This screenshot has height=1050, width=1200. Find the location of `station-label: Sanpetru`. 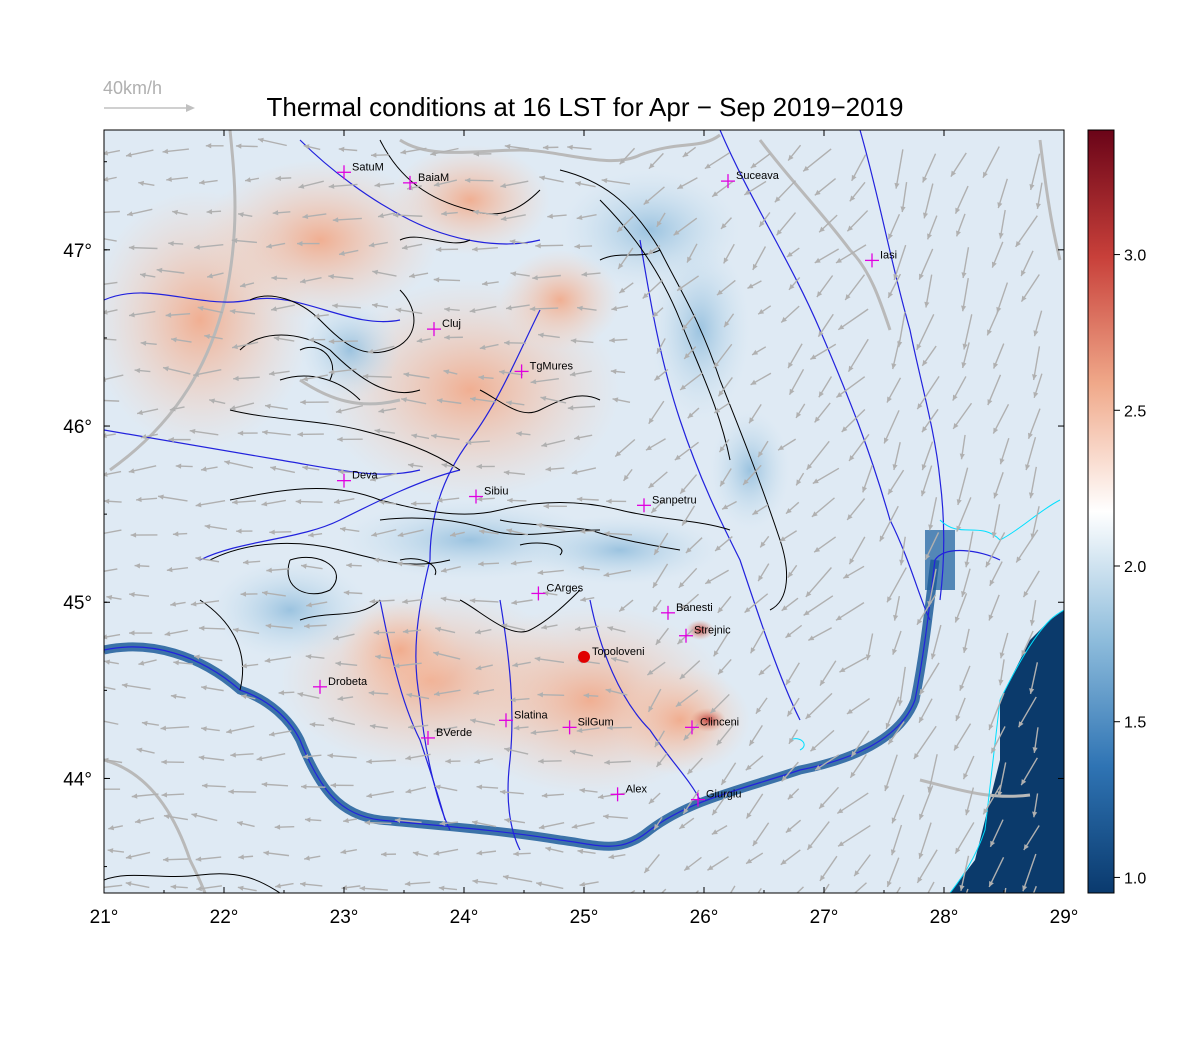

station-label: Sanpetru is located at coordinates (674, 500).